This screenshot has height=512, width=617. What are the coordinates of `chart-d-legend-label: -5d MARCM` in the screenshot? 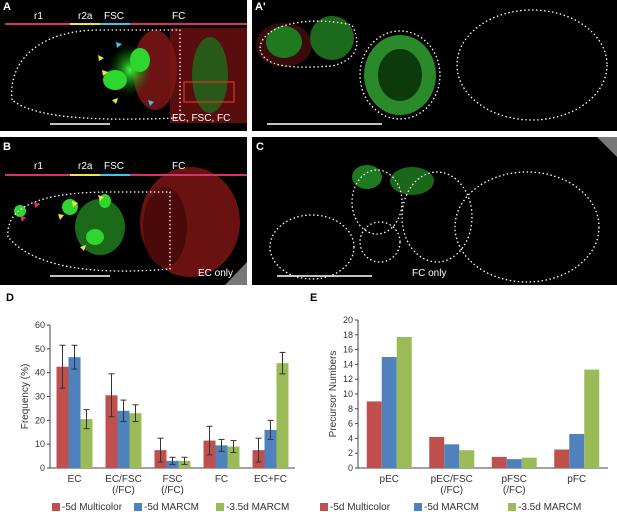 It's located at (171, 507).